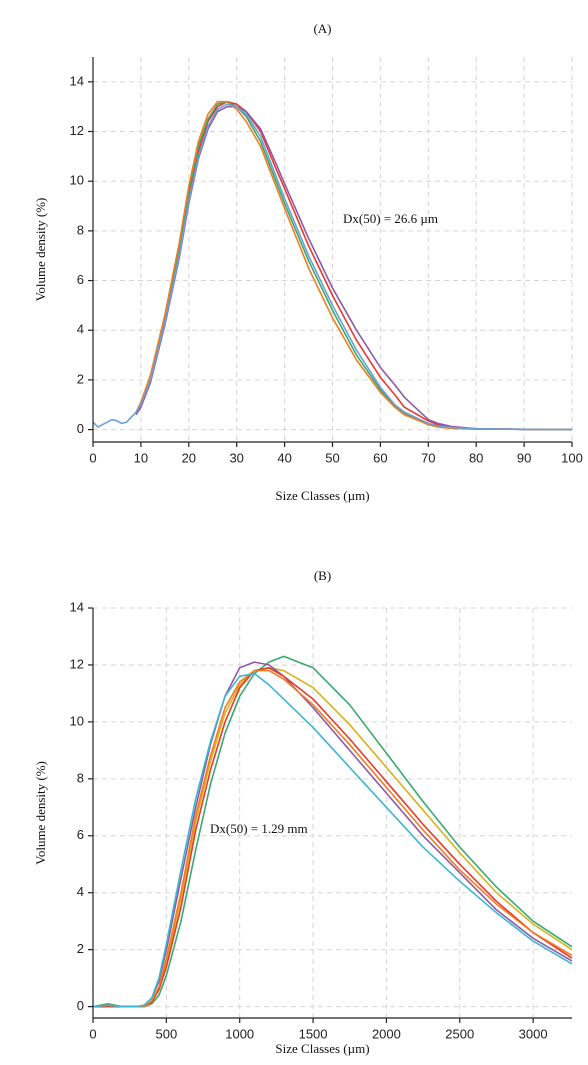  Describe the element at coordinates (284, 457) in the screenshot. I see `x-tick-label: 40` at that location.